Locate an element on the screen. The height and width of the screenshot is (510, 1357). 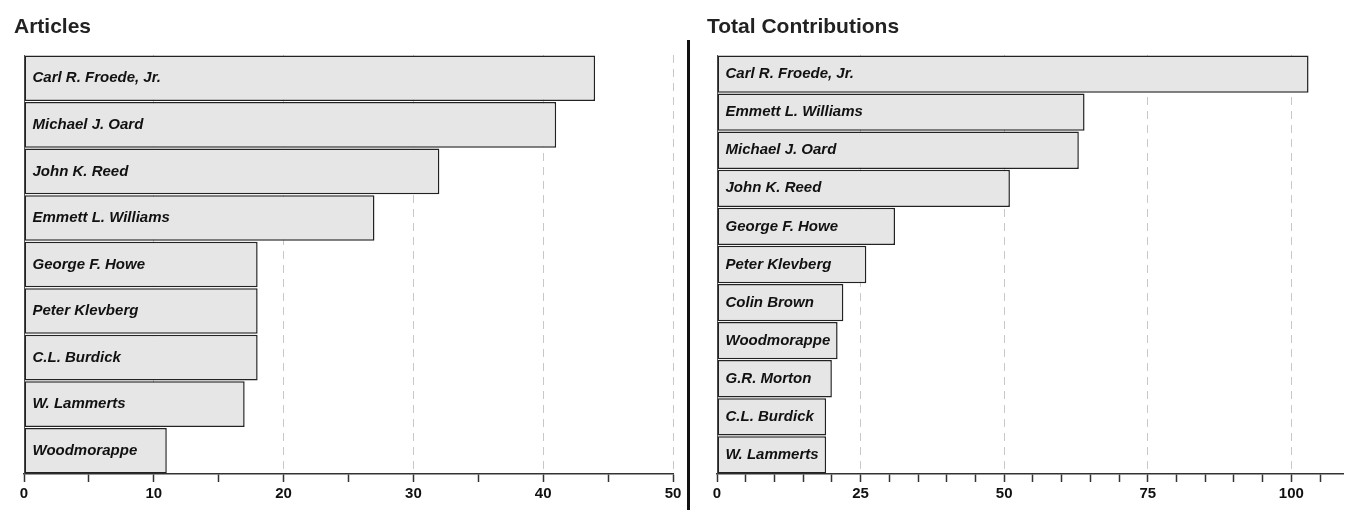
x-tick-label: 30 is located at coordinates (413, 493).